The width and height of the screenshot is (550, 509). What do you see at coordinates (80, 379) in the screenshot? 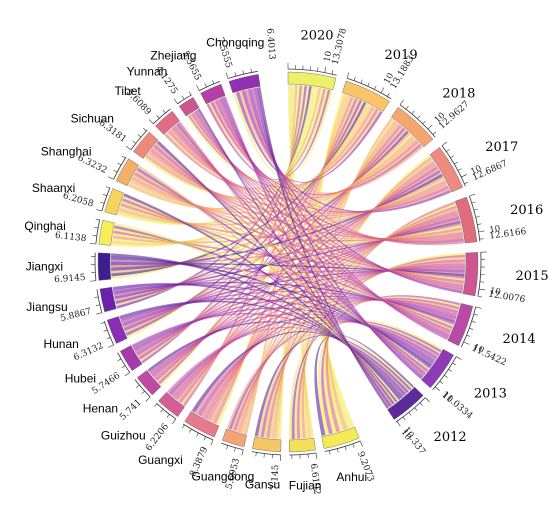
I see `province-label: Hubei` at bounding box center [80, 379].